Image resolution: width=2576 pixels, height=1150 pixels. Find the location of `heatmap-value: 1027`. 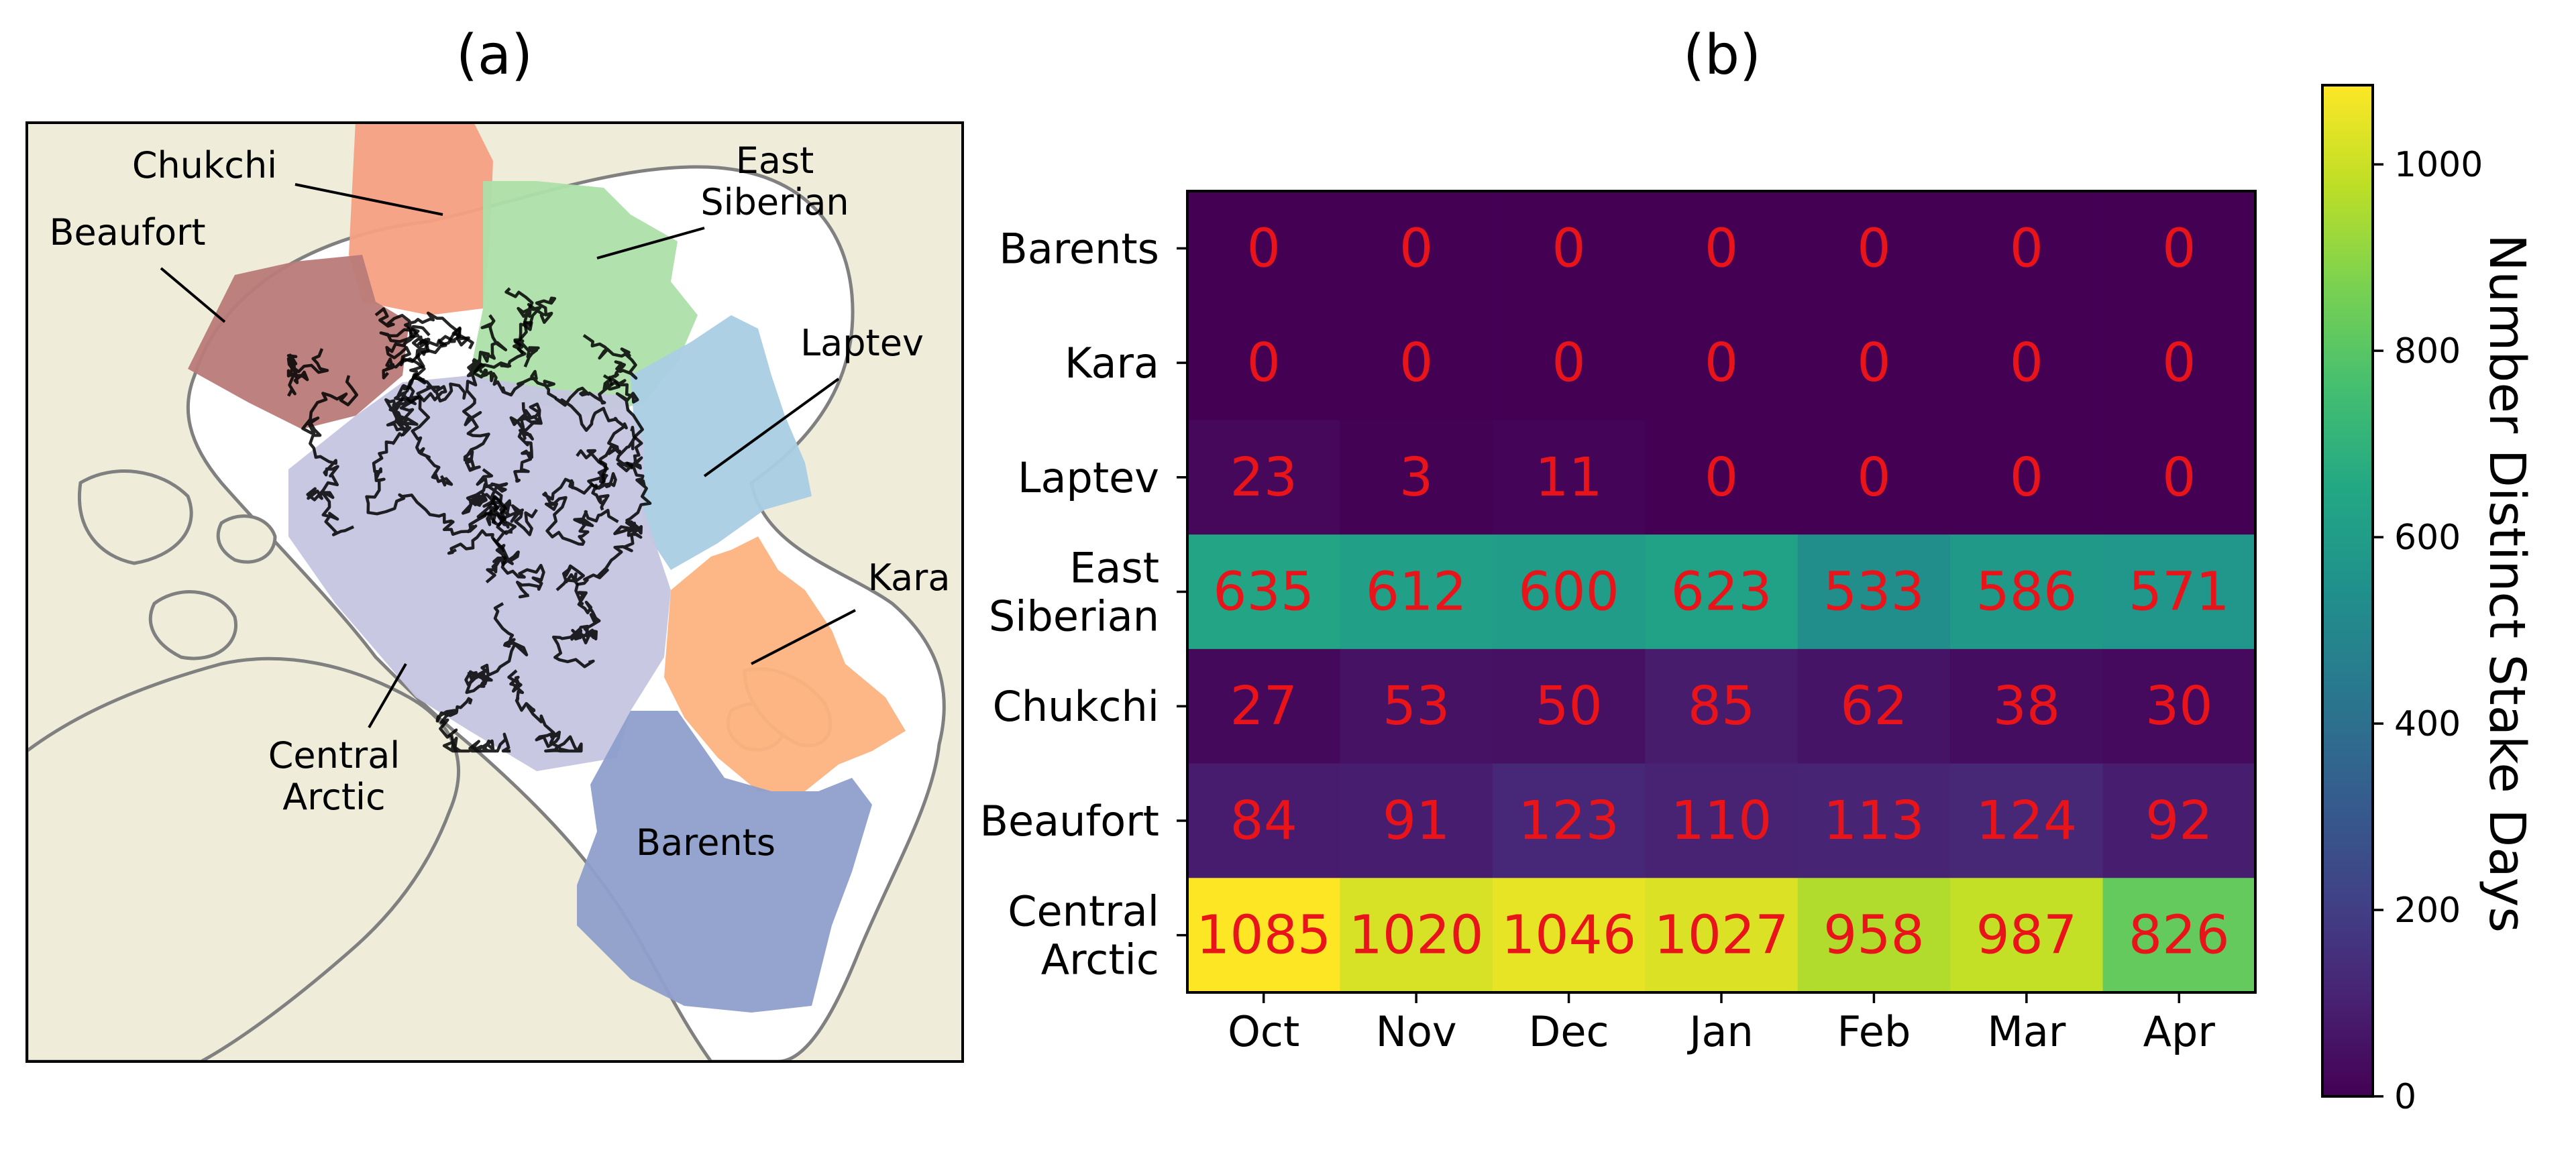

heatmap-value: 1027 is located at coordinates (1721, 935).